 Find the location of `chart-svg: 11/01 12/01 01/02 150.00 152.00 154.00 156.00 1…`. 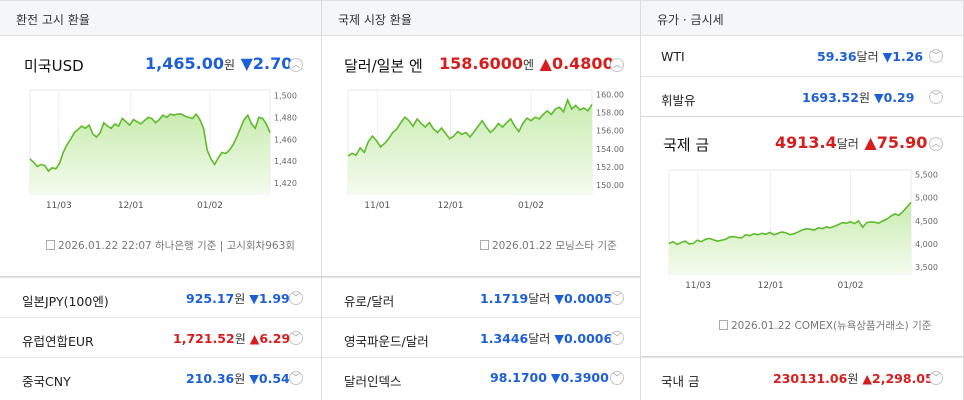

chart-svg: 11/01 12/01 01/02 150.00 152.00 154.00 156.00 1… is located at coordinates (485, 150).